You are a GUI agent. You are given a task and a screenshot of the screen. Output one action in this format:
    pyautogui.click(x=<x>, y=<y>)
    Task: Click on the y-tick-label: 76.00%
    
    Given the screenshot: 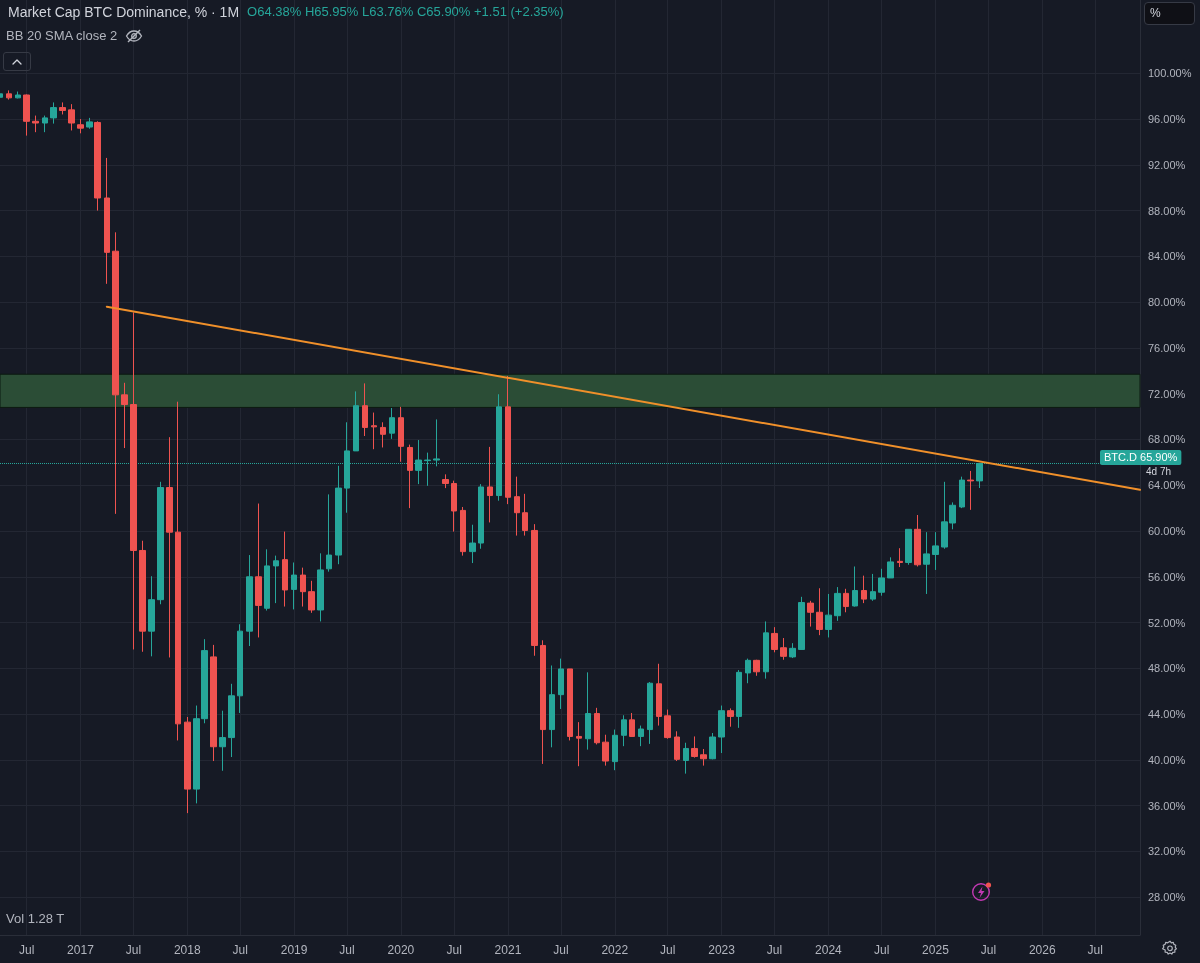 What is the action you would take?
    pyautogui.click(x=1167, y=347)
    